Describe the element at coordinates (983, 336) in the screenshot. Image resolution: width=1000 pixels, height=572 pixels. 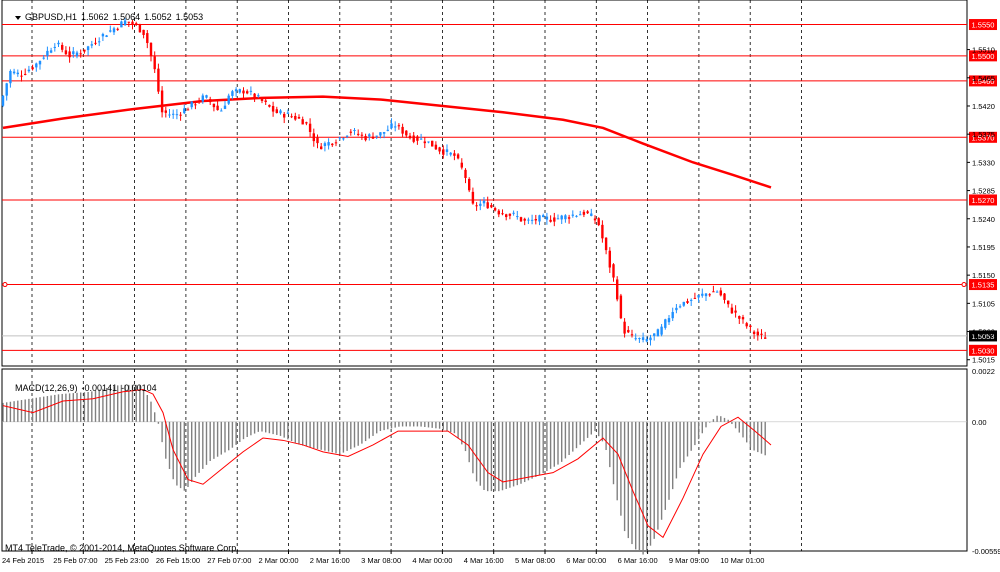
I see `current-price-label: 1.5053` at that location.